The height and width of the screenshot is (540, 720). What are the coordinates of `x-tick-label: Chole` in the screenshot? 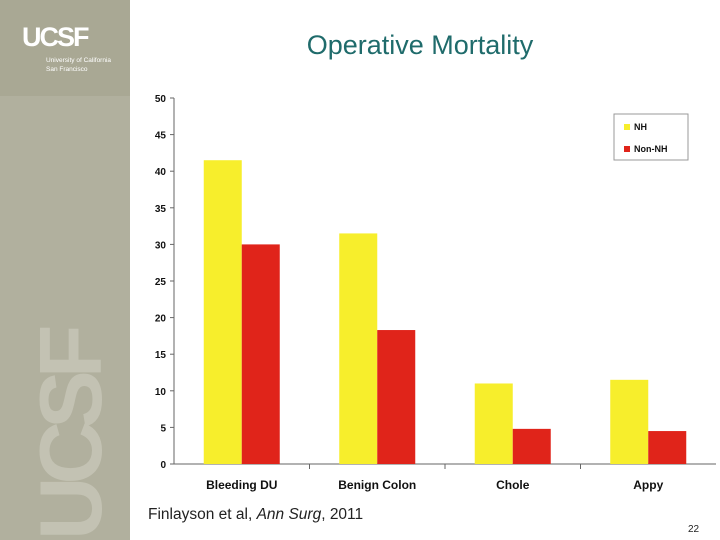 It's located at (513, 485).